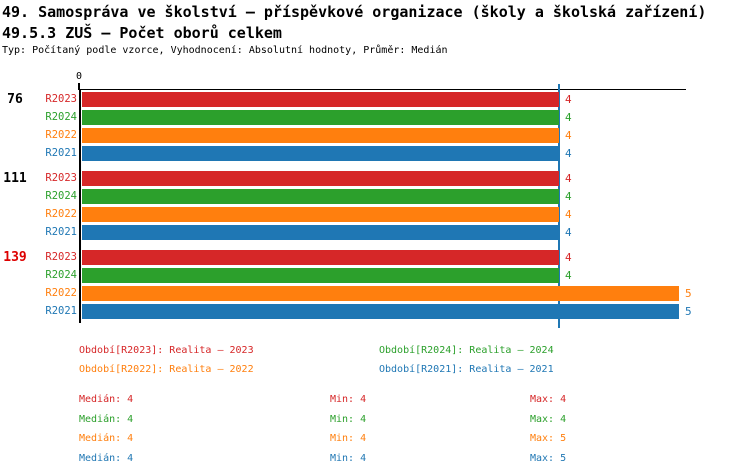 This screenshot has width=750, height=476. Describe the element at coordinates (15, 99) in the screenshot. I see `group-label: 76` at that location.